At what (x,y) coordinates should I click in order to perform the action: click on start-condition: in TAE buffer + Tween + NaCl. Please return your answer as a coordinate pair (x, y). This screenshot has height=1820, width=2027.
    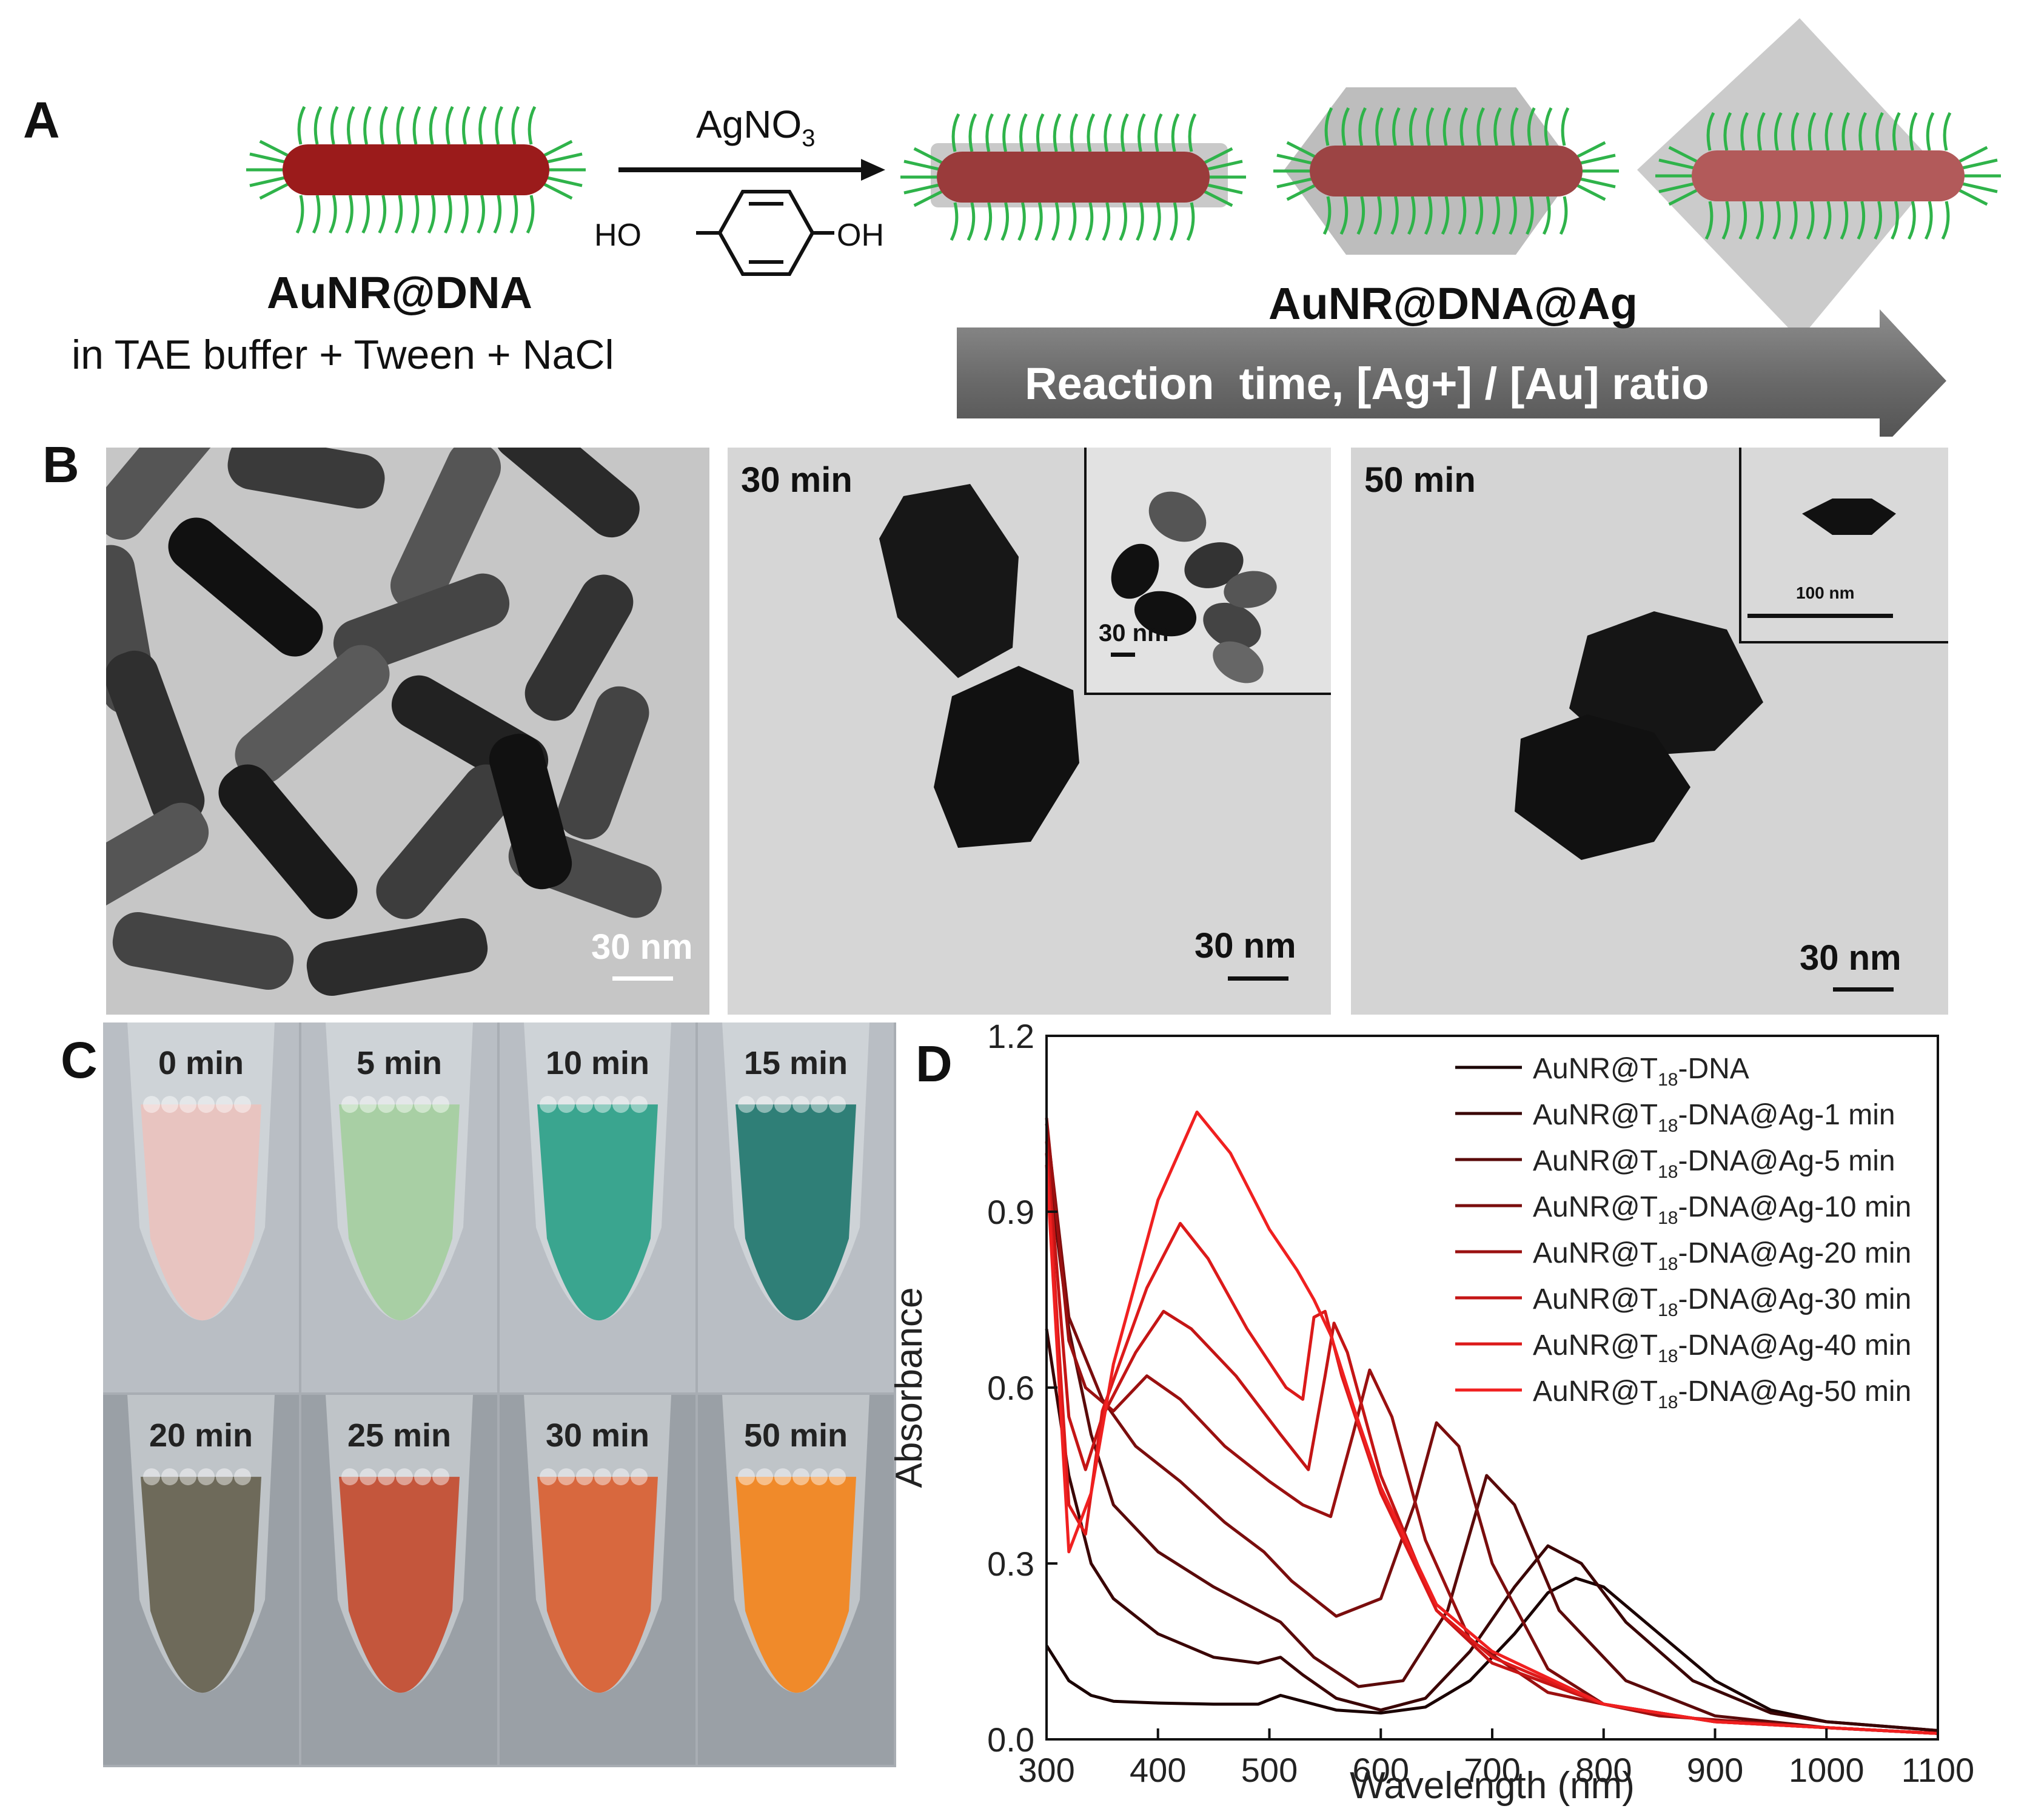
    Looking at the image, I should click on (343, 355).